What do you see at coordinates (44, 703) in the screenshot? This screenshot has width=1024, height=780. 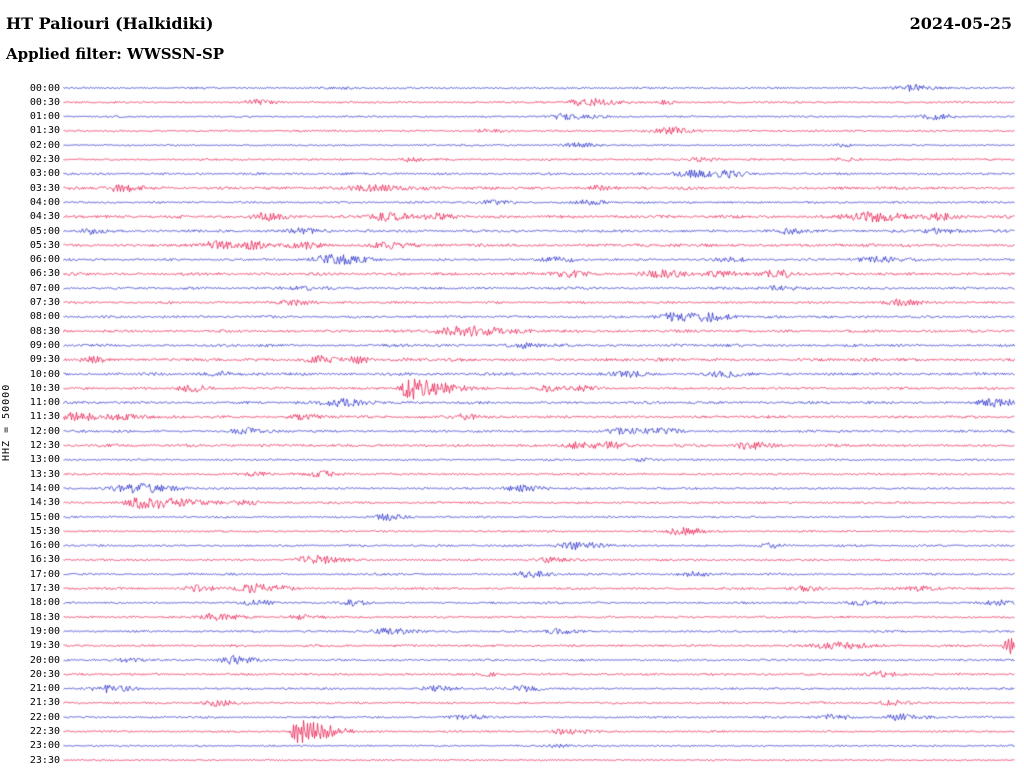 I see `trace-time-label: 21:30` at bounding box center [44, 703].